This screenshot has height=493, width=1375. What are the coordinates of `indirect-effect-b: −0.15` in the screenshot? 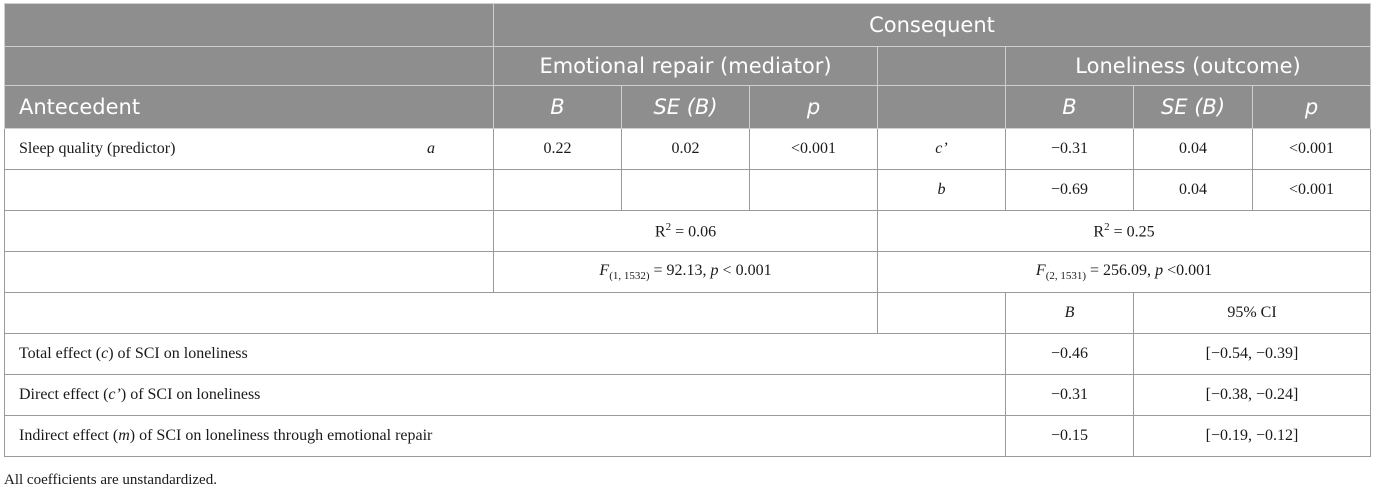 It's located at (1069, 436).